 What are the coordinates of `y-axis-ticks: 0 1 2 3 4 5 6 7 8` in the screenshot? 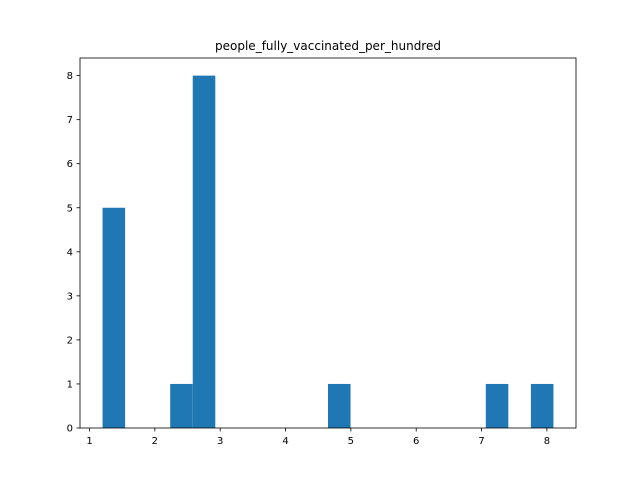 It's located at (73, 253).